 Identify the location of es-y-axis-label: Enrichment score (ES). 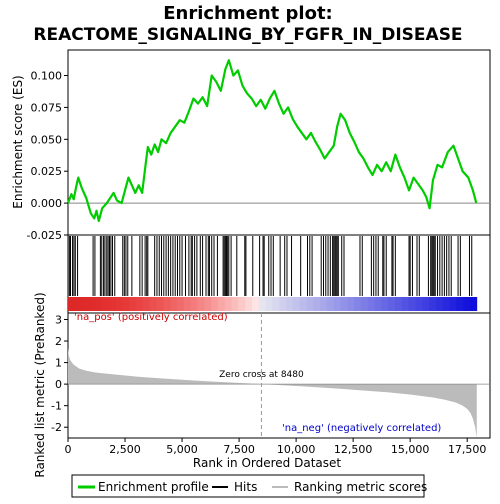
(18, 141).